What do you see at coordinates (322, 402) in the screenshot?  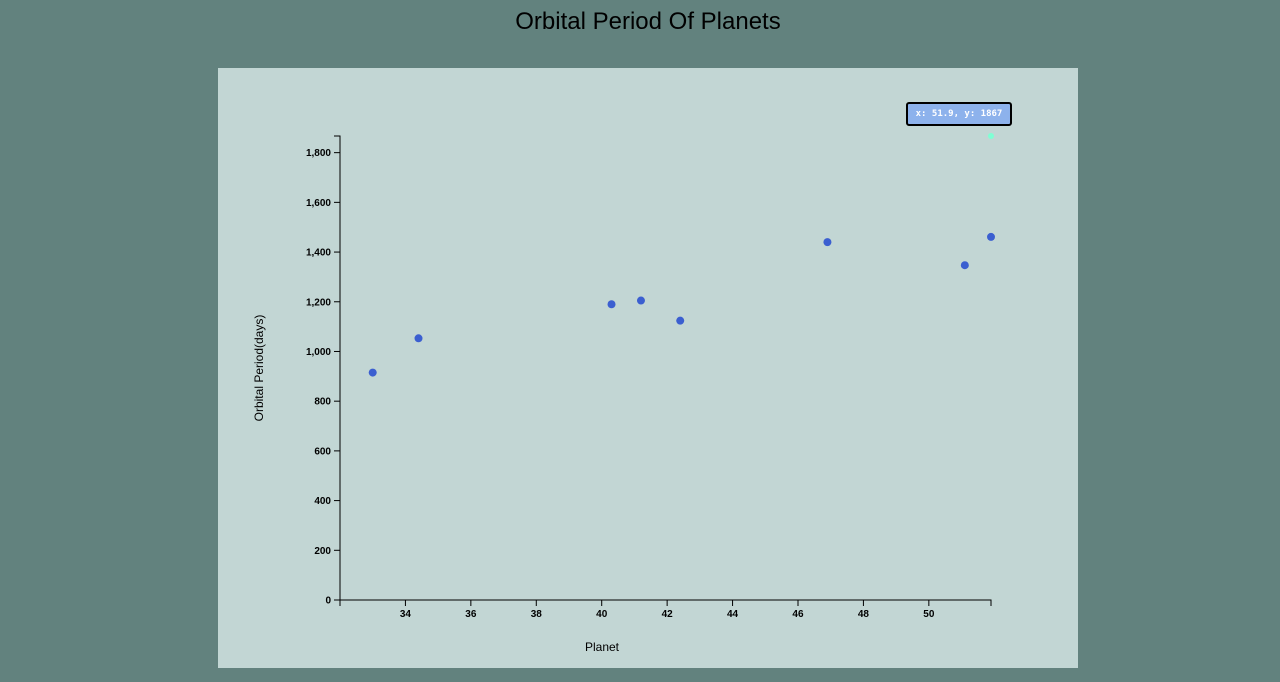 I see `y-tick-label: 800` at bounding box center [322, 402].